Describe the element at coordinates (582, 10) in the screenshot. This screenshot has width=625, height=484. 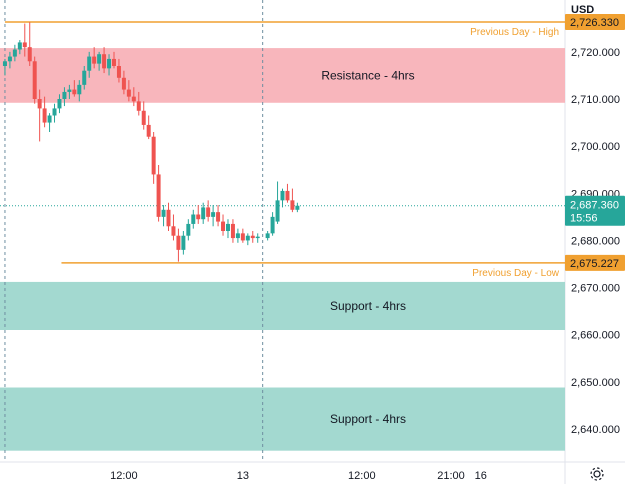
I see `currency-label: USD` at that location.